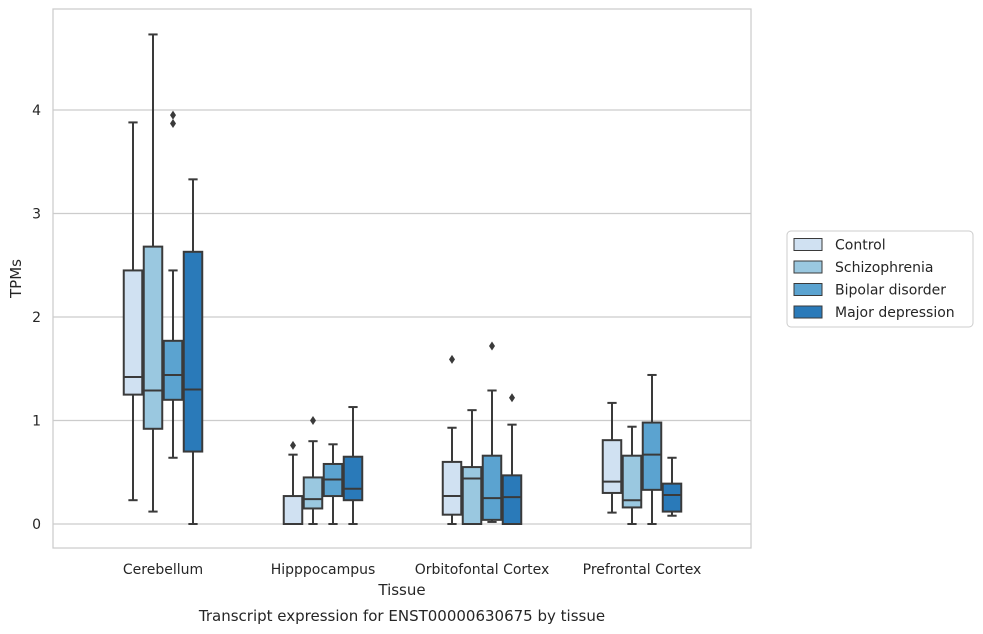 The image size is (983, 634). Describe the element at coordinates (323, 570) in the screenshot. I see `x-tick-label: Hipppocampus` at that location.